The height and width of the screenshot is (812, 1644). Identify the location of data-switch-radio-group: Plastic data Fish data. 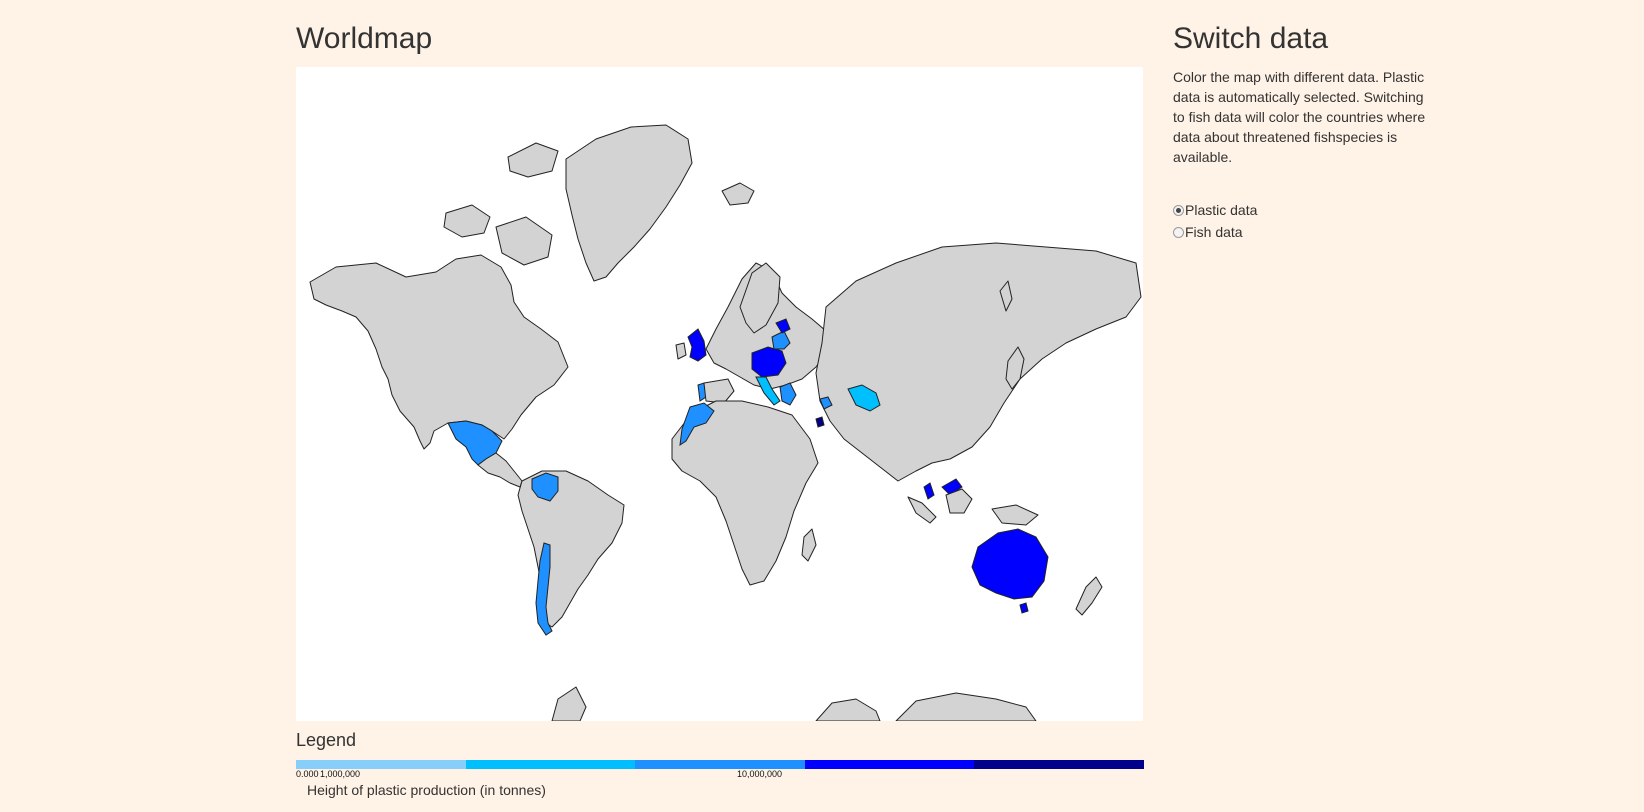
(1215, 221).